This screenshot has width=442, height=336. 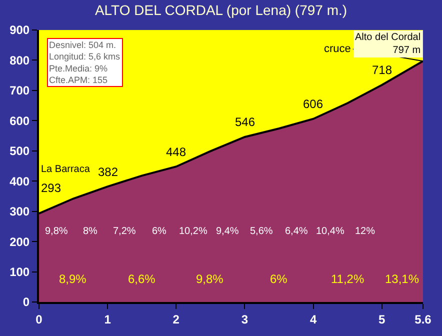 I want to click on x-tick-label: 1, so click(x=108, y=319).